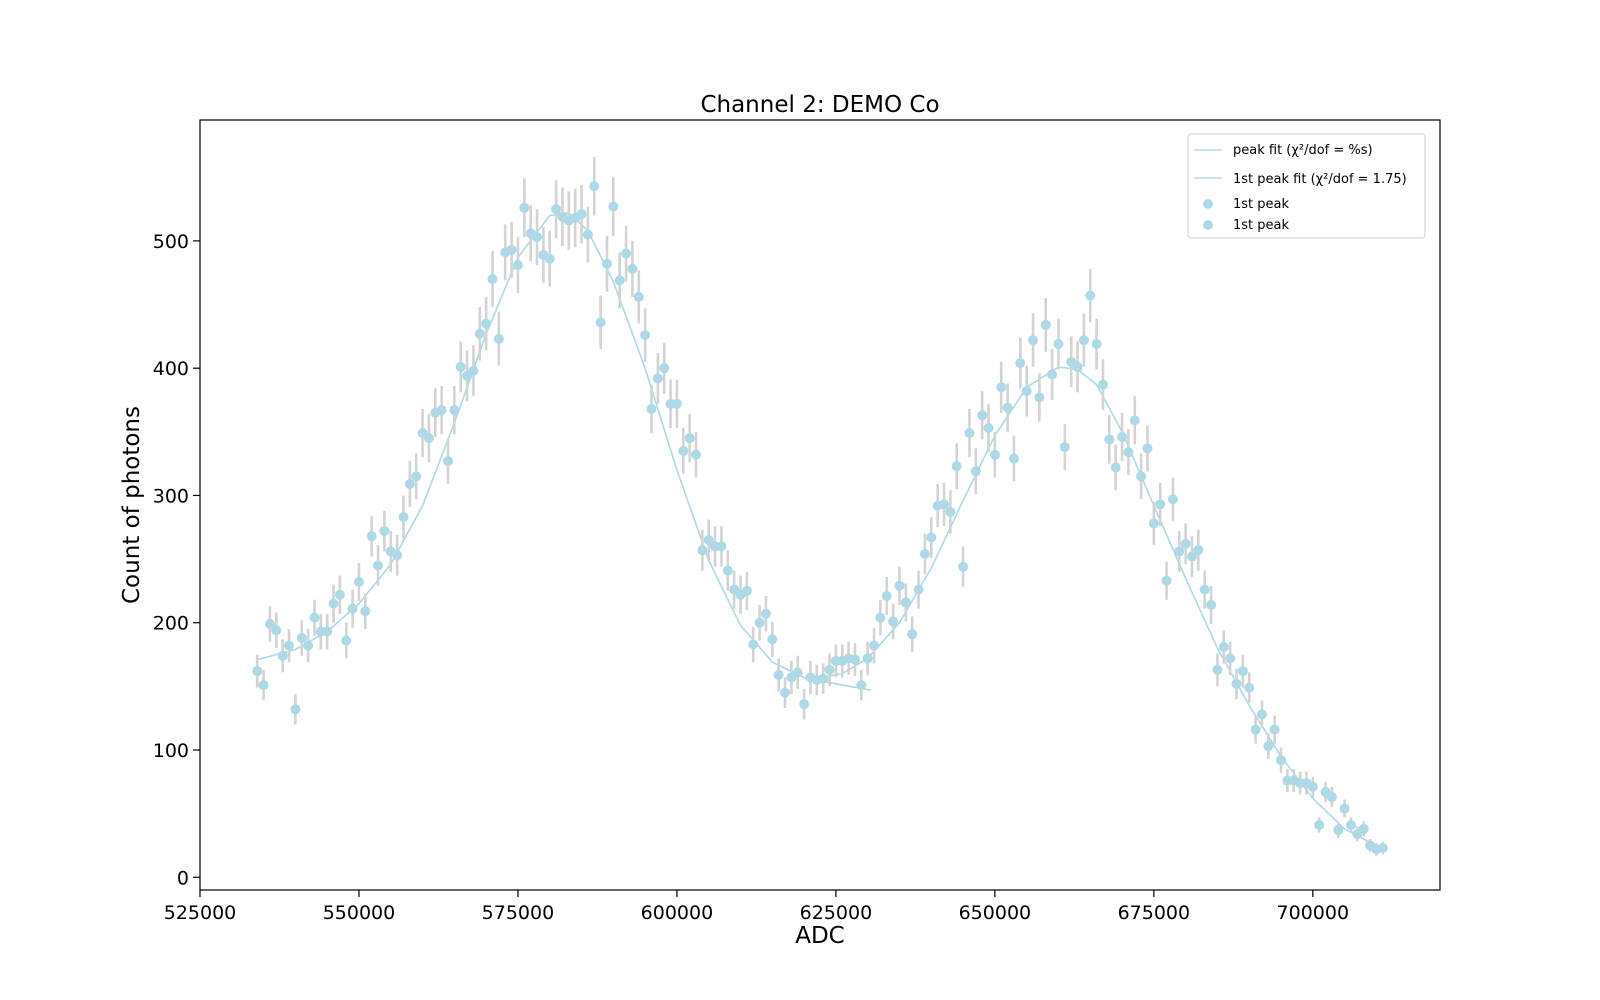 This screenshot has height=1000, width=1600. I want to click on y-axis-label: Count of photons, so click(132, 505).